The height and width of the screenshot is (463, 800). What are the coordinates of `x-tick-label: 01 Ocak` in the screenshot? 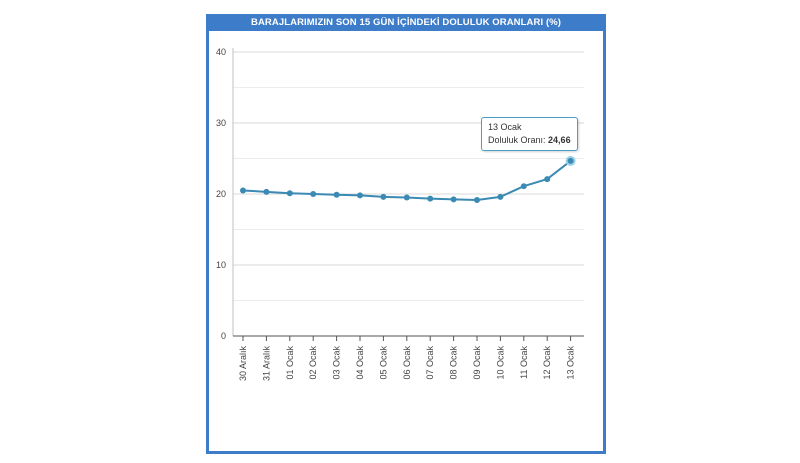 It's located at (290, 363).